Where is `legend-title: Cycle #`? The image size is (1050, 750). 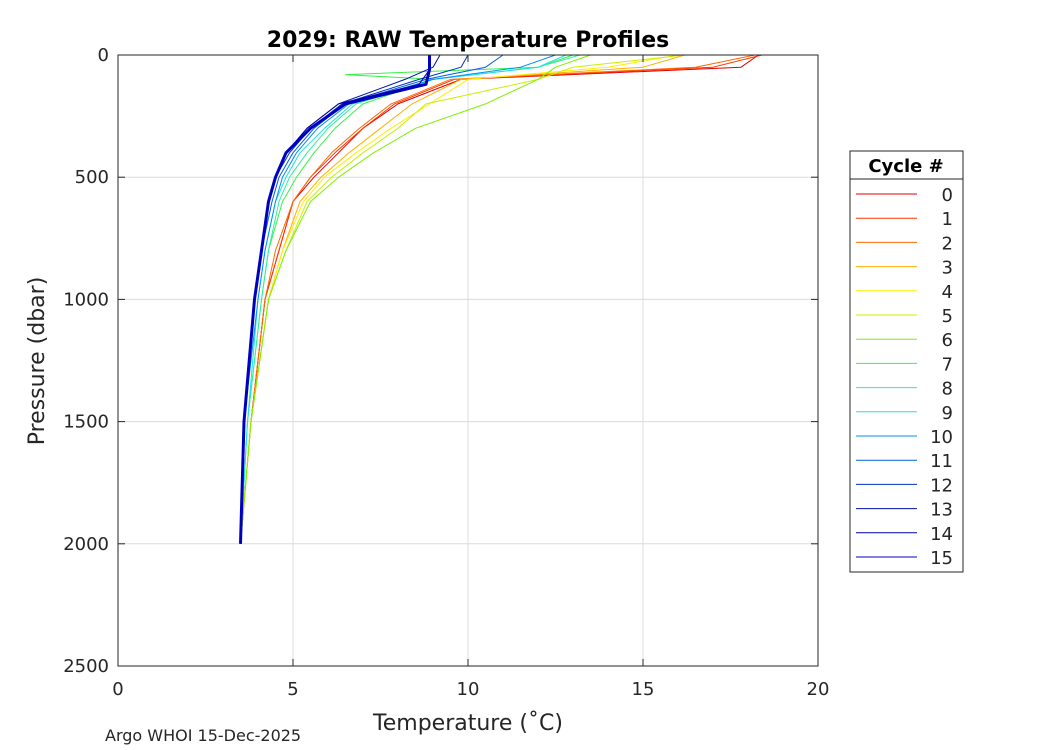
legend-title: Cycle # is located at coordinates (905, 166).